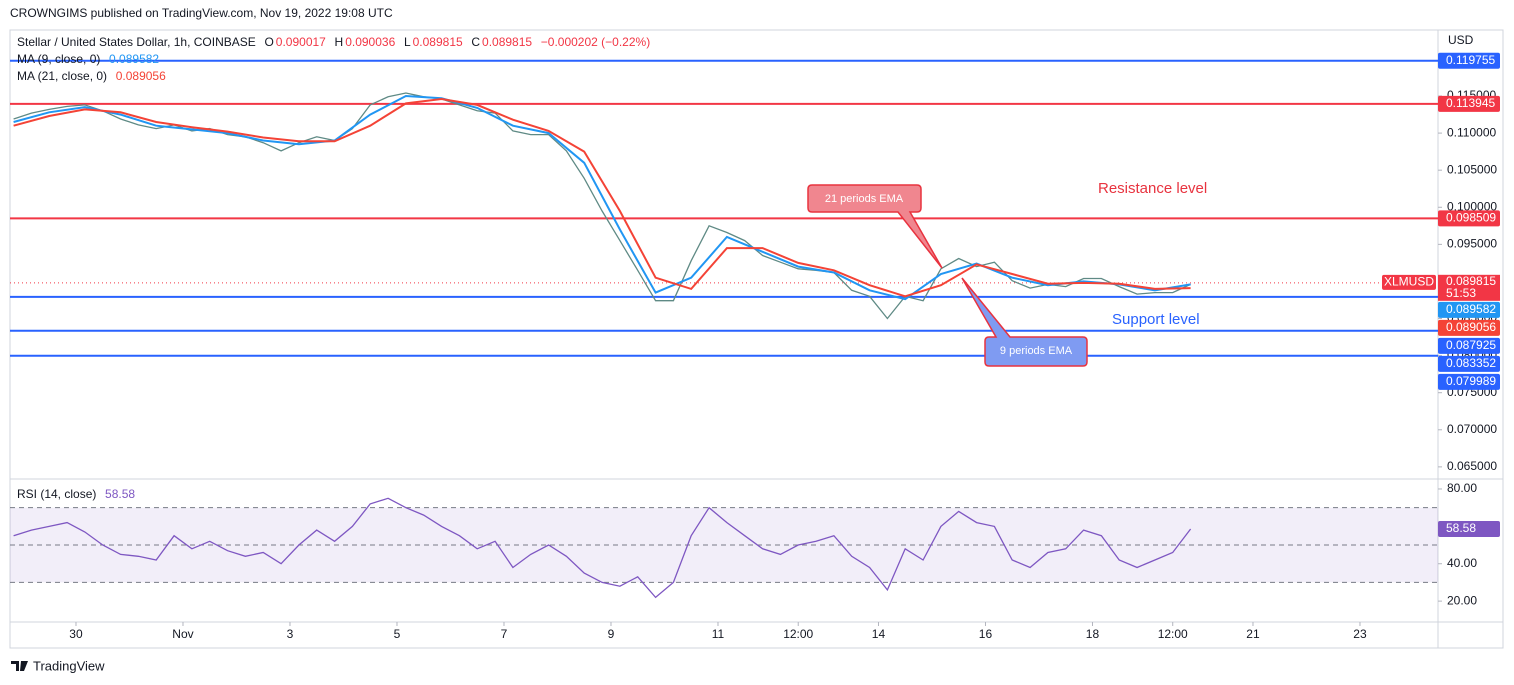 The image size is (1514, 685). Describe the element at coordinates (1461, 293) in the screenshot. I see `price-tag-countdown: 51:53` at that location.